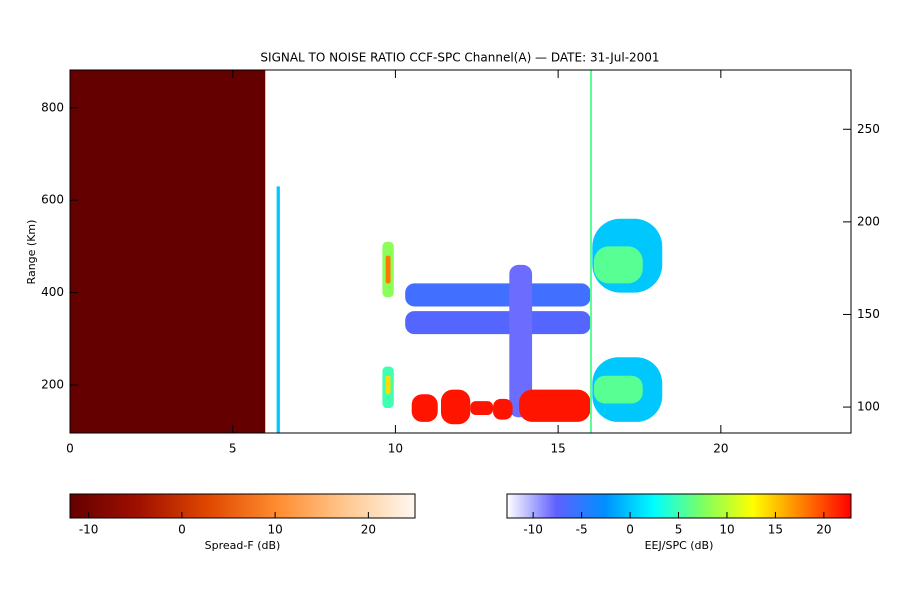  What do you see at coordinates (242, 506) in the screenshot?
I see `colorbar` at bounding box center [242, 506].